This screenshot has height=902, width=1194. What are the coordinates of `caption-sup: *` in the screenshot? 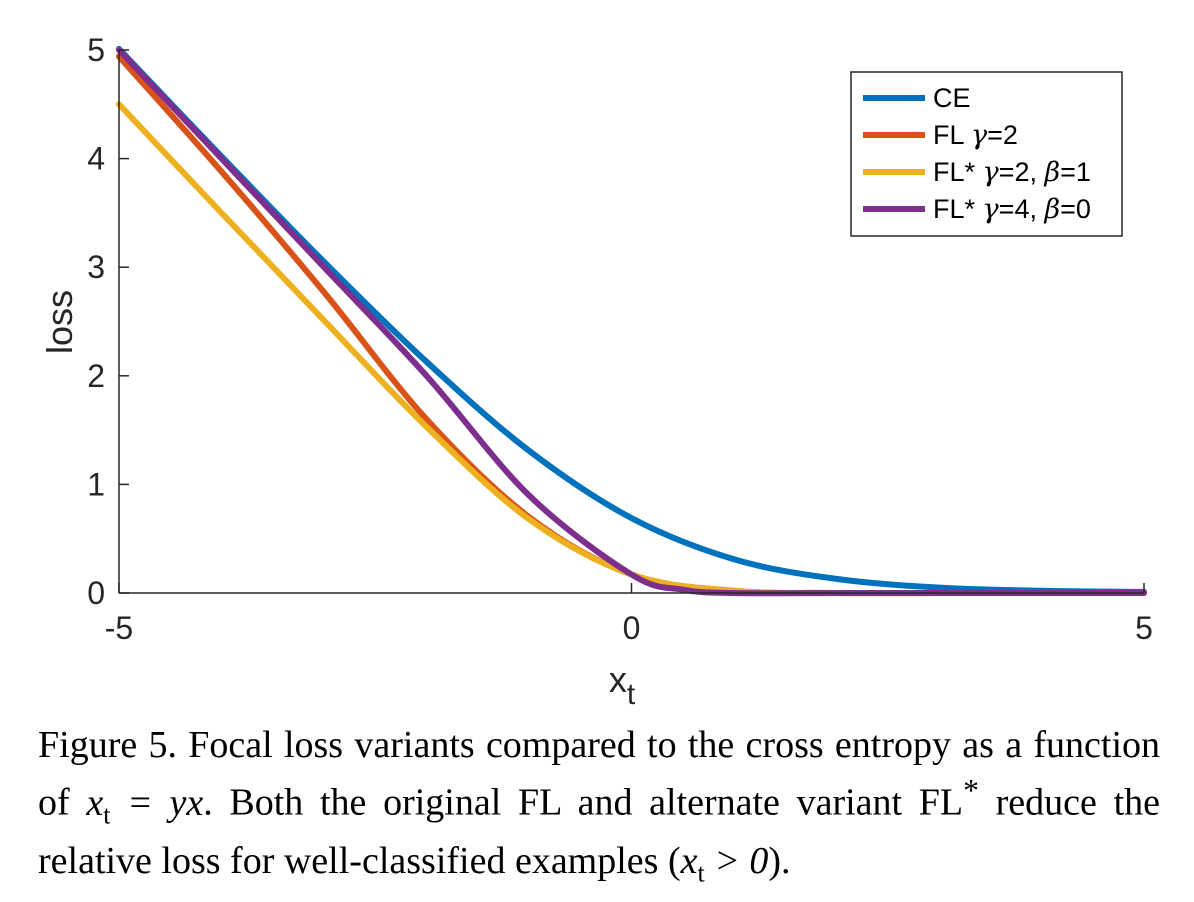 It's located at (971, 790).